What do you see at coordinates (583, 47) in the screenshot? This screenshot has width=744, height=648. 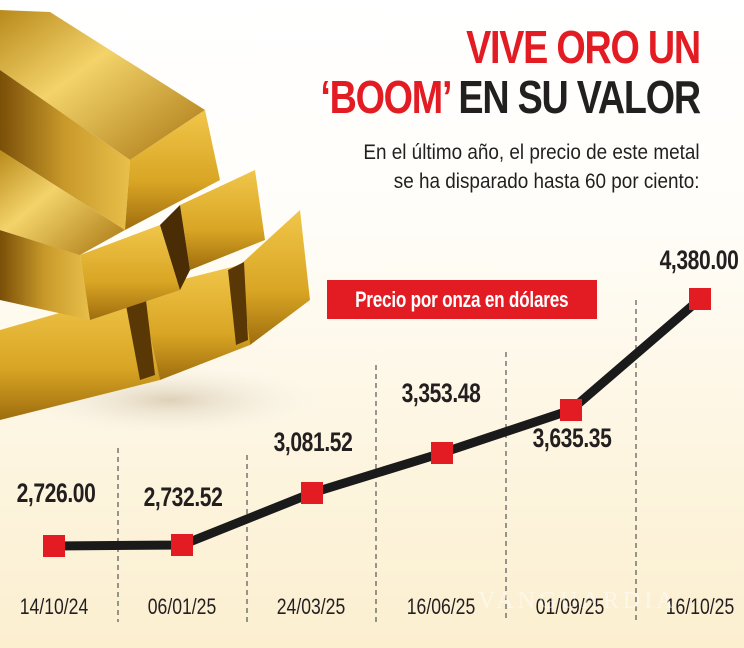 I see `title-line-1: VIVE ORO UN` at bounding box center [583, 47].